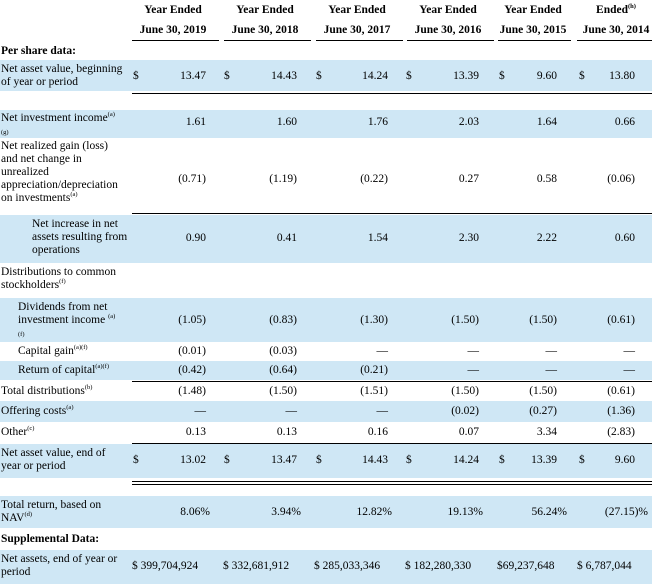  Describe the element at coordinates (549, 512) in the screenshot. I see `value-cell: 56.24%` at that location.